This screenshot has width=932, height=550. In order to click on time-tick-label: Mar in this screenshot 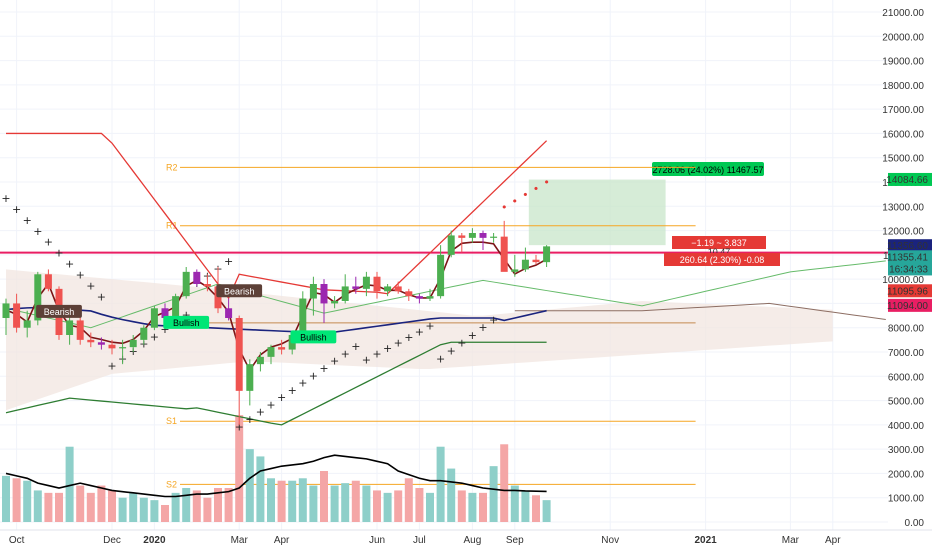, I will do `click(240, 540)`.